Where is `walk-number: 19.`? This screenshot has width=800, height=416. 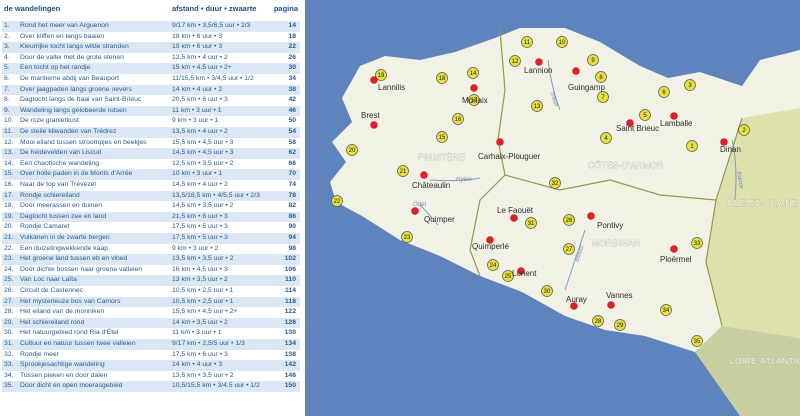
walk-number: 19. is located at coordinates (9, 216).